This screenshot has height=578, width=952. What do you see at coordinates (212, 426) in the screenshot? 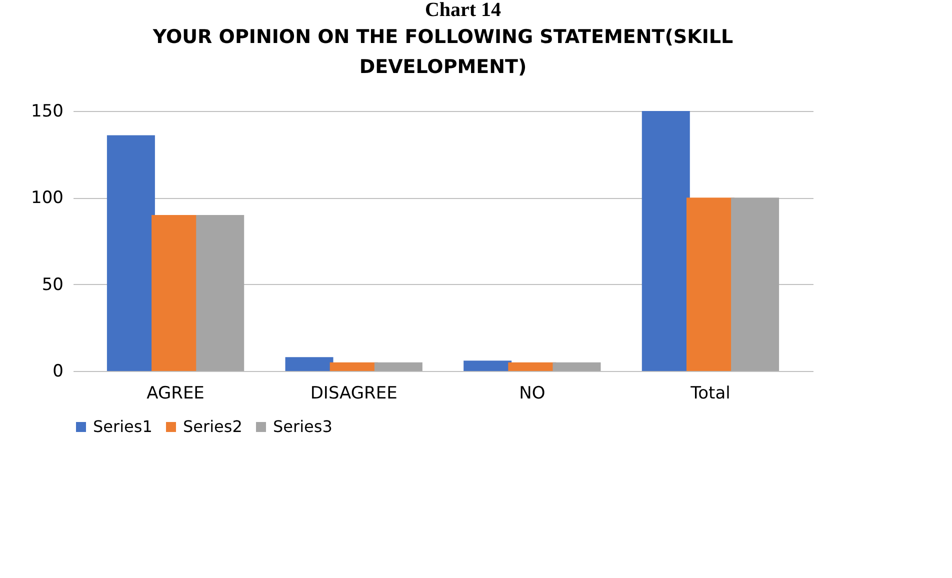
I see `legend-label: Series2` at bounding box center [212, 426].